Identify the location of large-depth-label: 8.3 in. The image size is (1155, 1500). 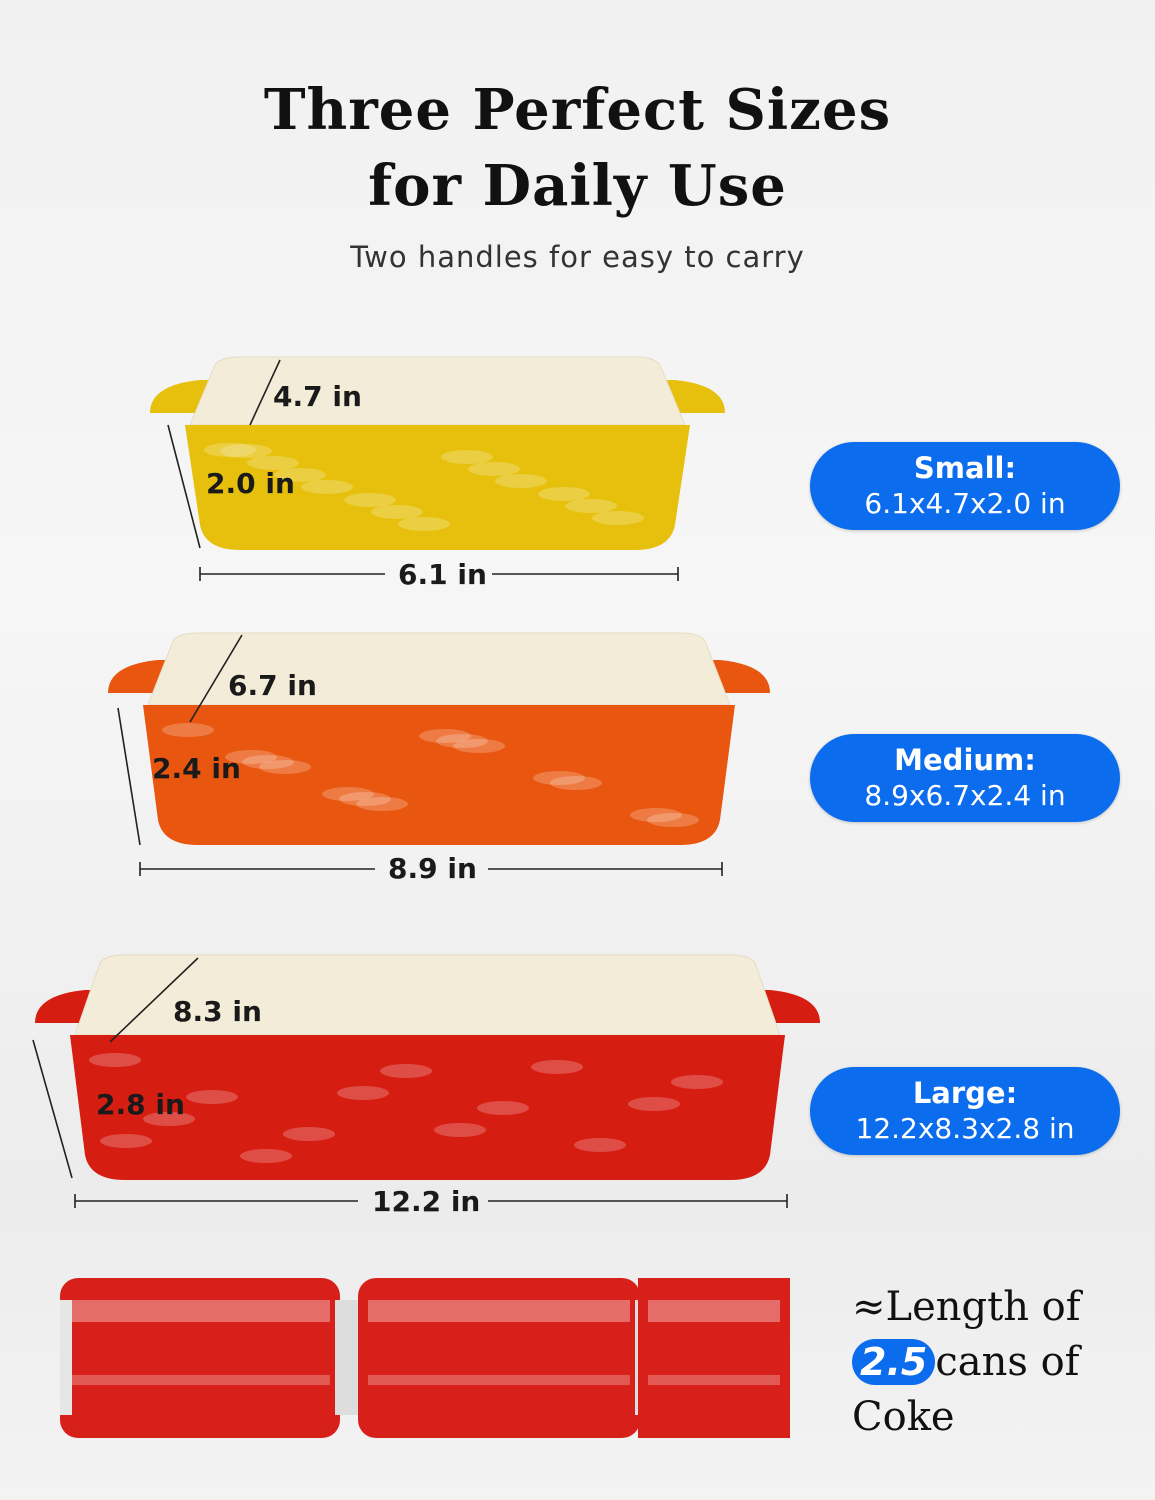
(217, 1011).